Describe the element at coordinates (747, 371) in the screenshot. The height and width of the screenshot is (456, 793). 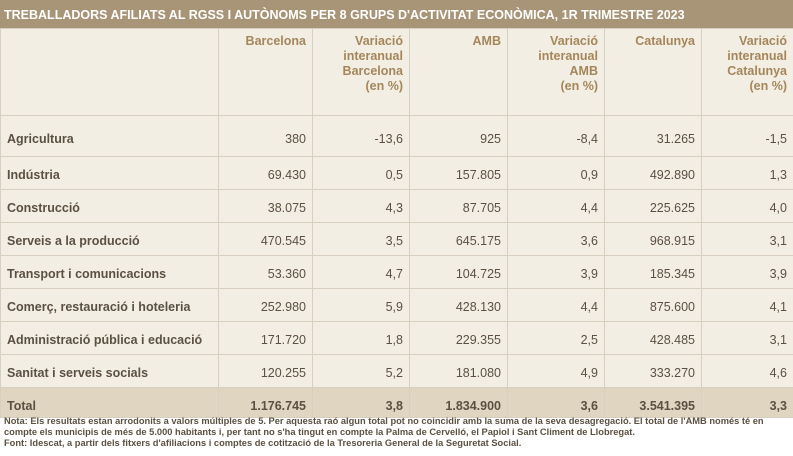
I see `var-catalunya-value: 4,6` at that location.